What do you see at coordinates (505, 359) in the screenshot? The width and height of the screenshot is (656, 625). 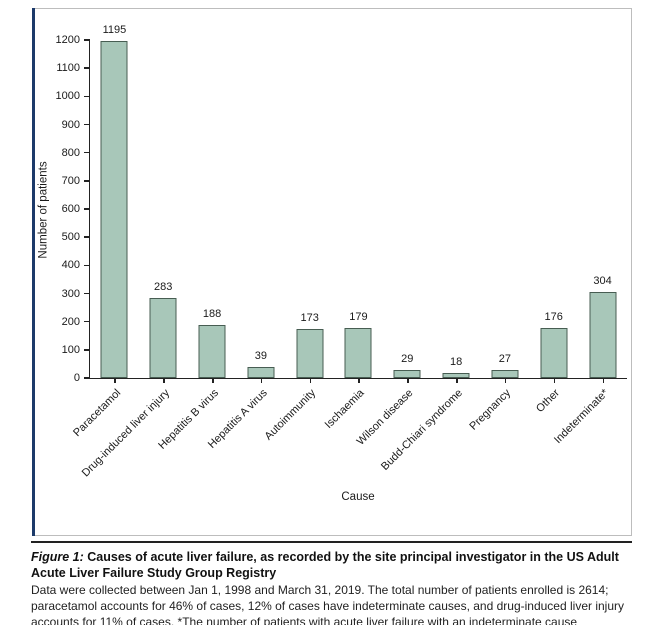 I see `bar-value-label: 27` at bounding box center [505, 359].